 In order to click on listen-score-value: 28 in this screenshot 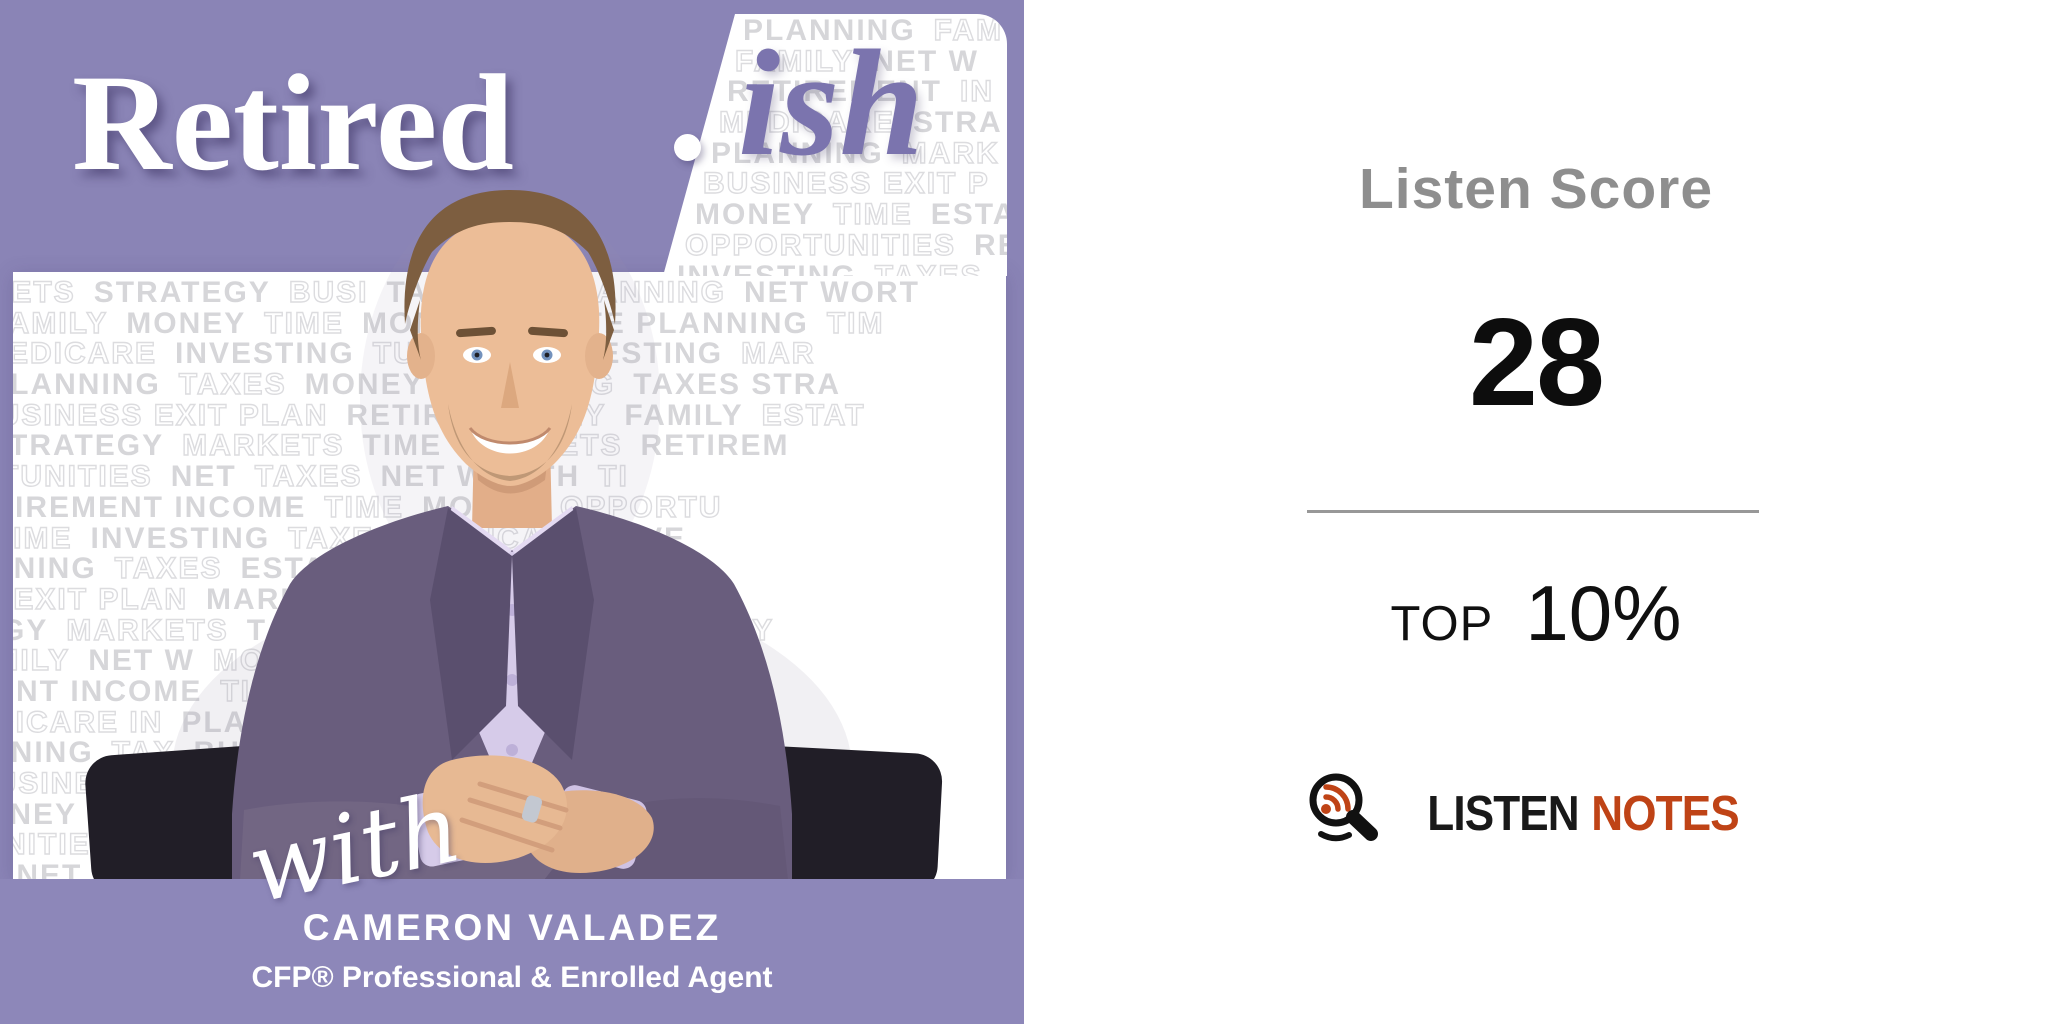, I will do `click(1537, 363)`.